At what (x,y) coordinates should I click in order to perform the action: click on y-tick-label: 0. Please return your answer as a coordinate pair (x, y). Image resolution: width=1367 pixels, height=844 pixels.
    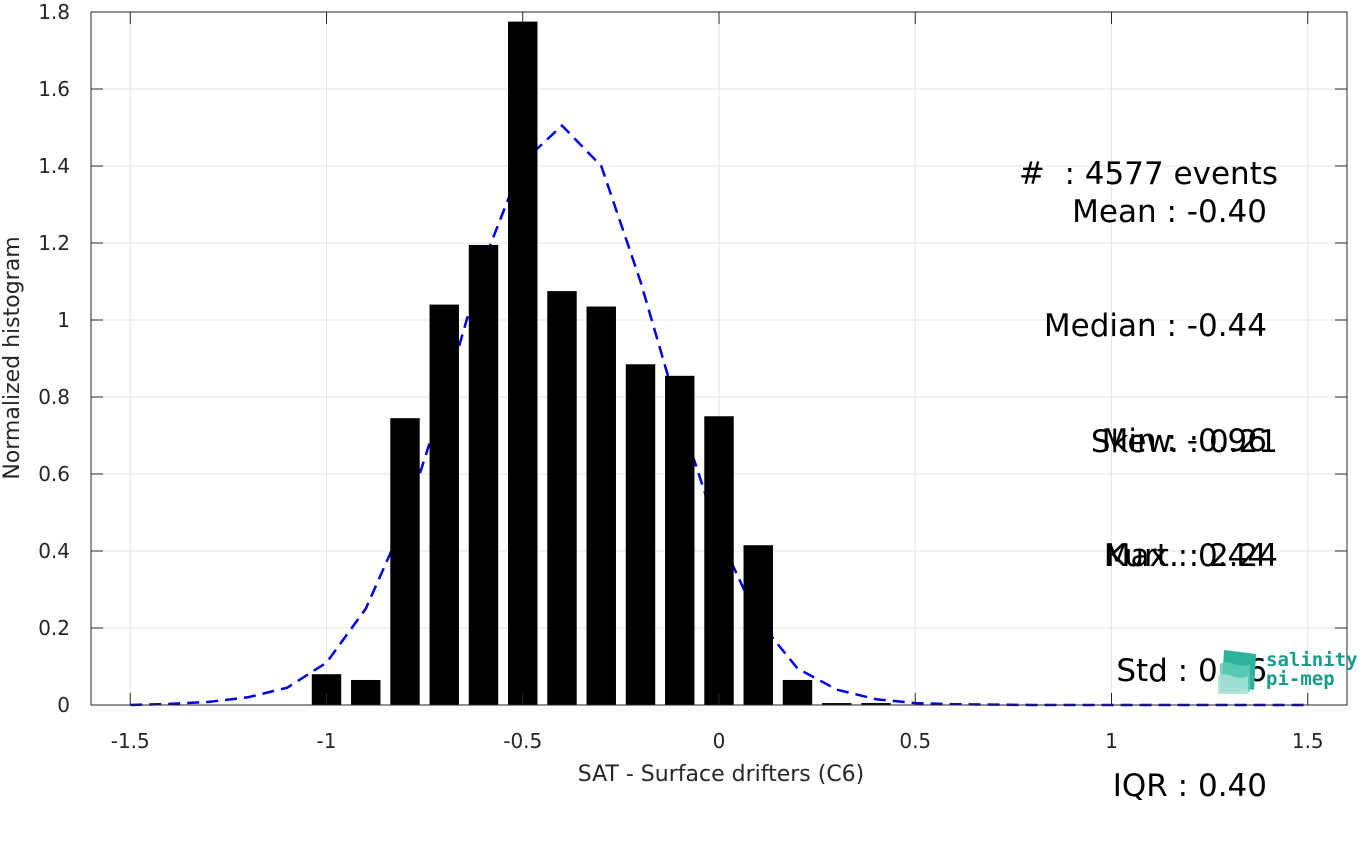
    Looking at the image, I should click on (63, 705).